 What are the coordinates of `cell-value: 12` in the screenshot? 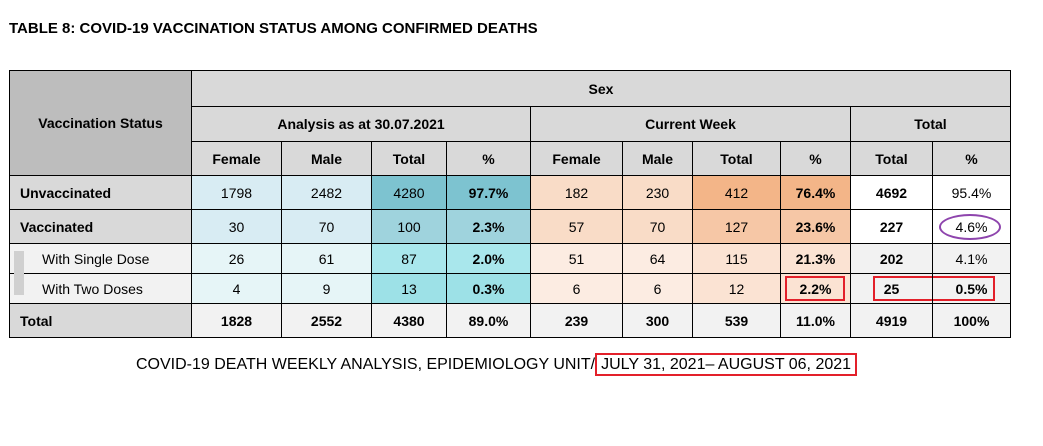 It's located at (736, 288).